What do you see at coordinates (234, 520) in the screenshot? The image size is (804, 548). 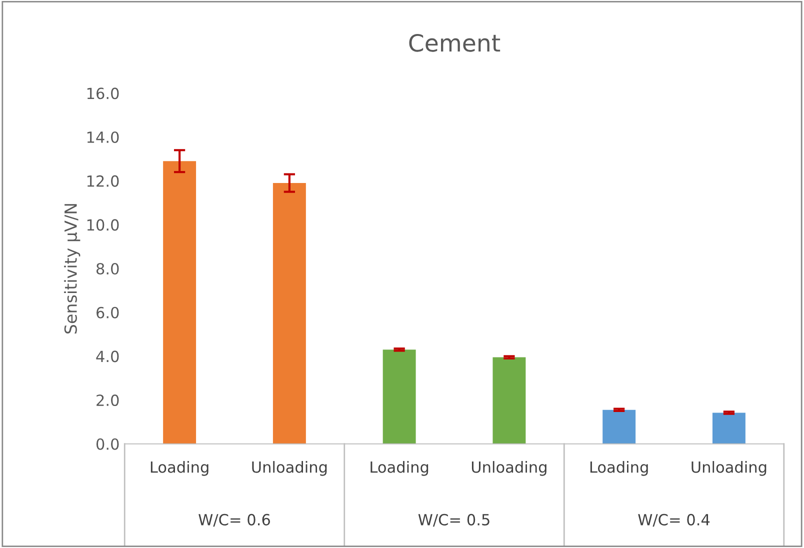 I see `text: W/C= 0.6` at bounding box center [234, 520].